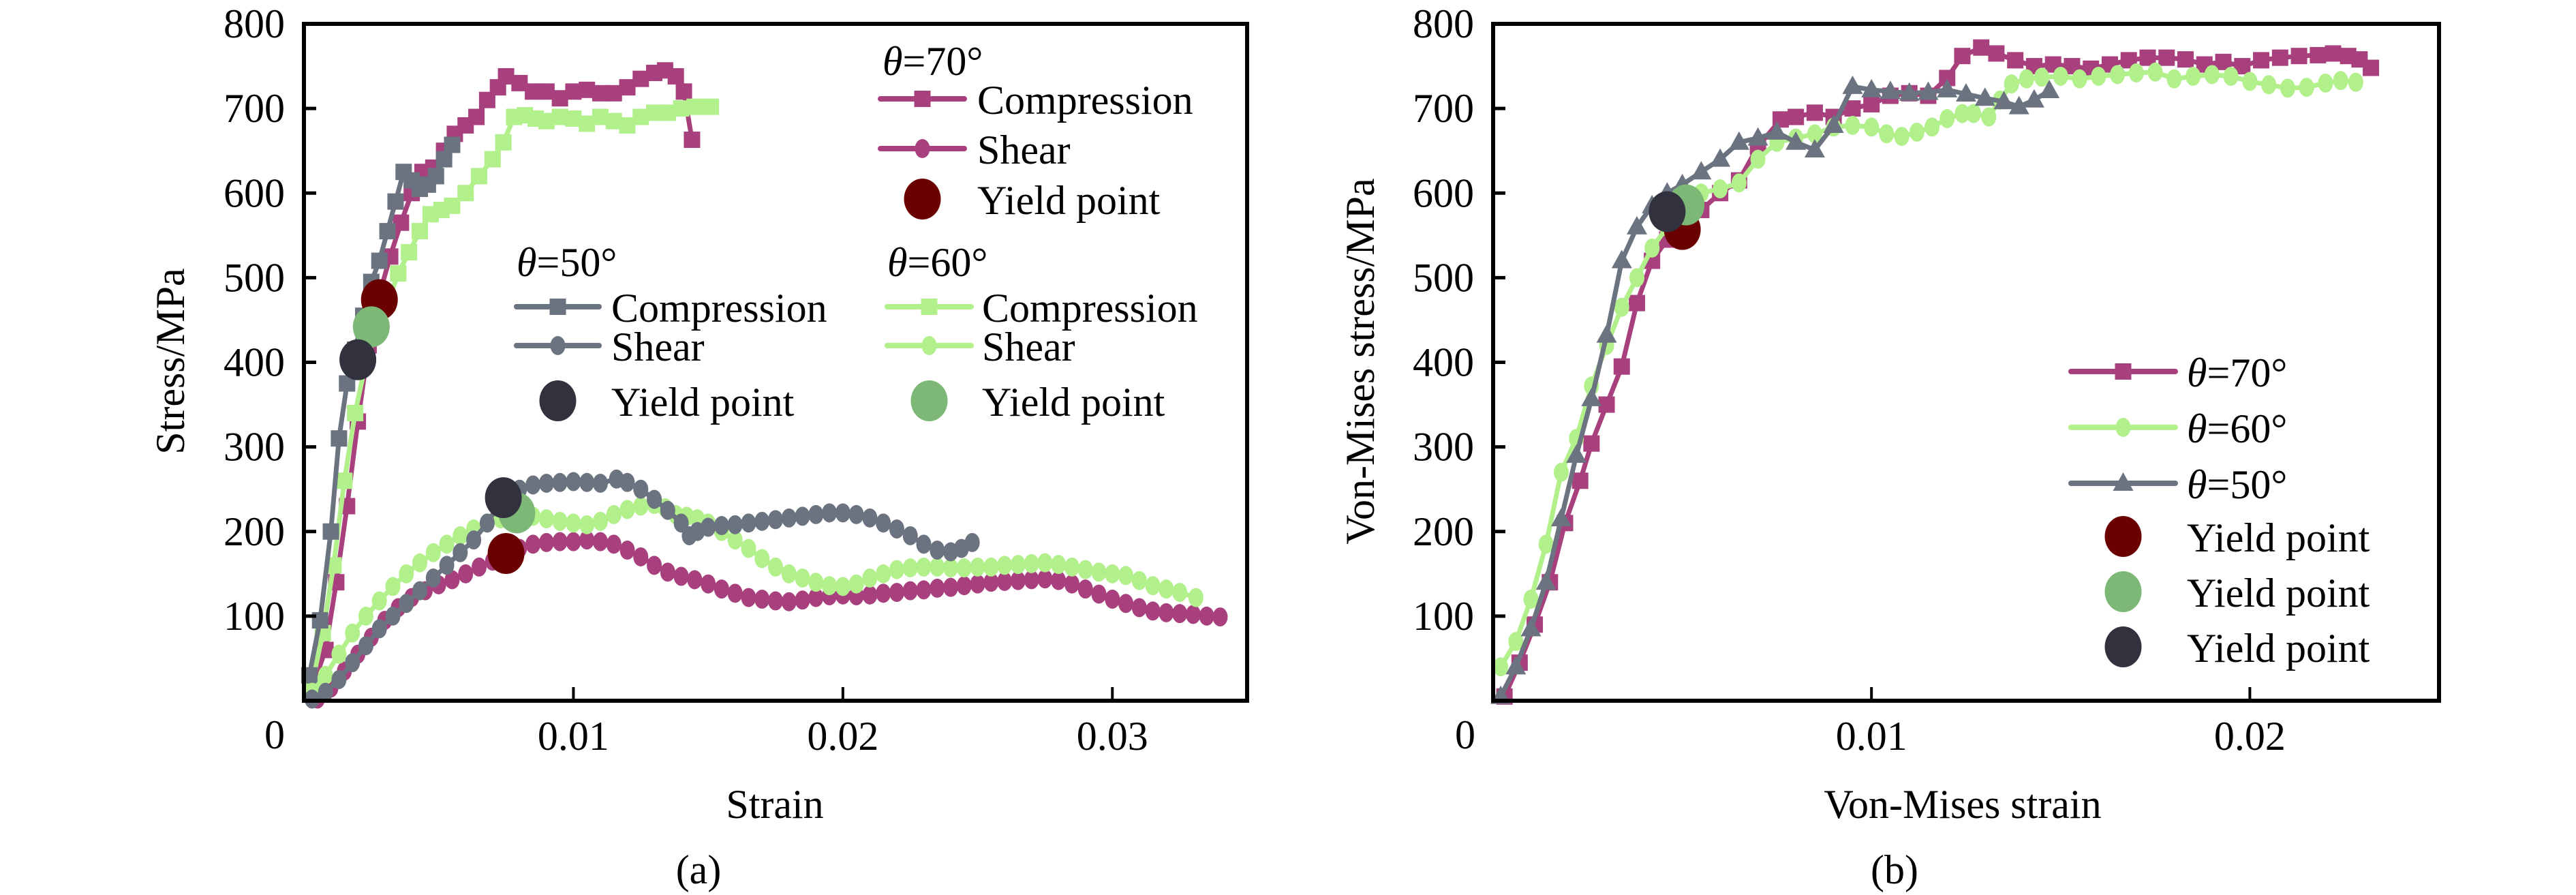  I want to click on y-tick-label: 600, so click(1443, 193).